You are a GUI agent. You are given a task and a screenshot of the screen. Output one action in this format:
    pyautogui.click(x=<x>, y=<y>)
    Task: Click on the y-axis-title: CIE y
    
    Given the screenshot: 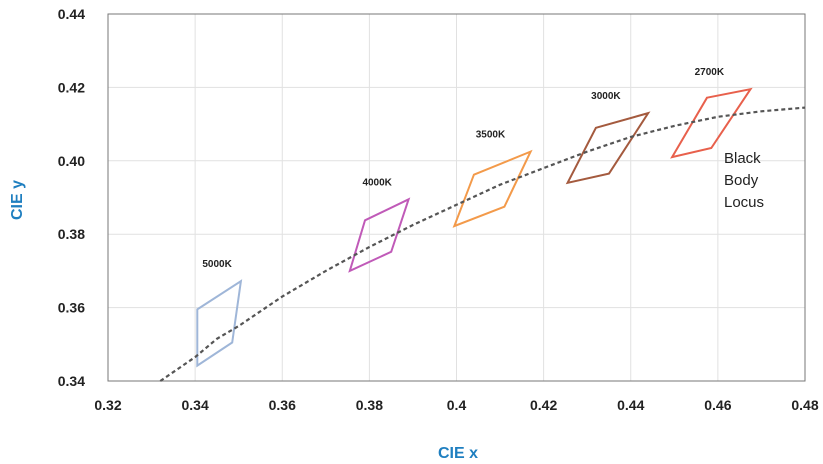 What is the action you would take?
    pyautogui.click(x=17, y=200)
    